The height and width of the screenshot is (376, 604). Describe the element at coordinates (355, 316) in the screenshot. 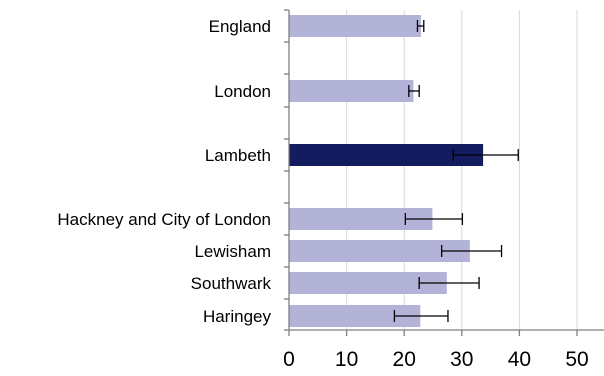

I see `bar-haringey` at that location.